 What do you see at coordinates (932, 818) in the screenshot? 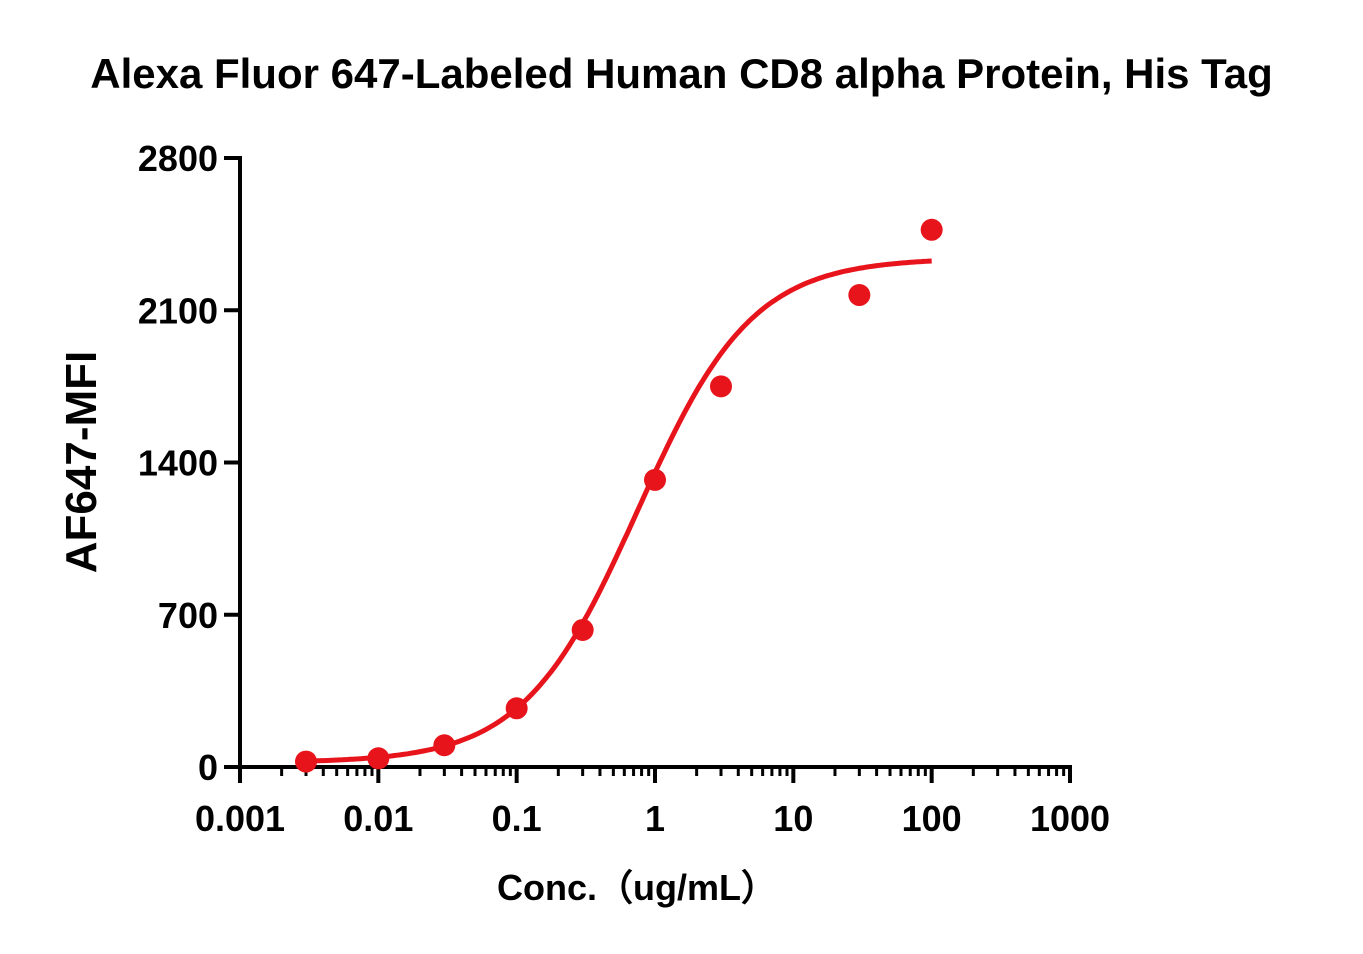
I see `x-tick-label: 100` at bounding box center [932, 818].